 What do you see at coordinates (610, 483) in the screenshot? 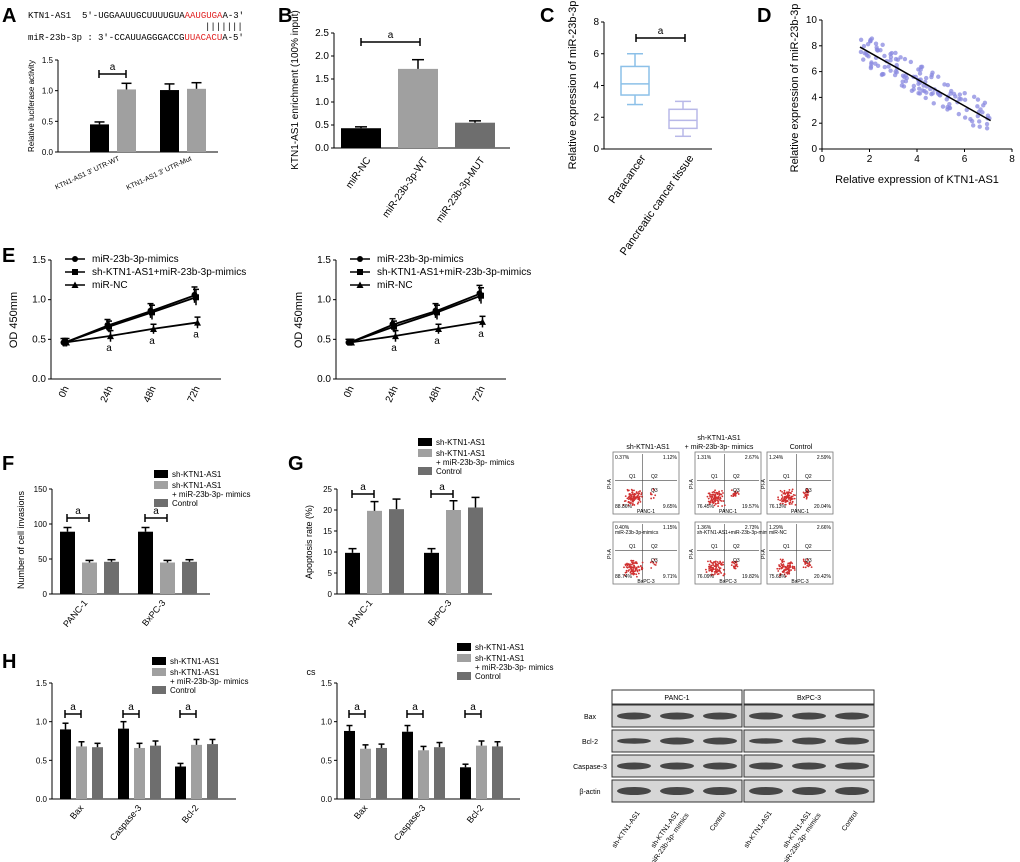
I see `flow-axis-label: PI-A` at bounding box center [610, 483].